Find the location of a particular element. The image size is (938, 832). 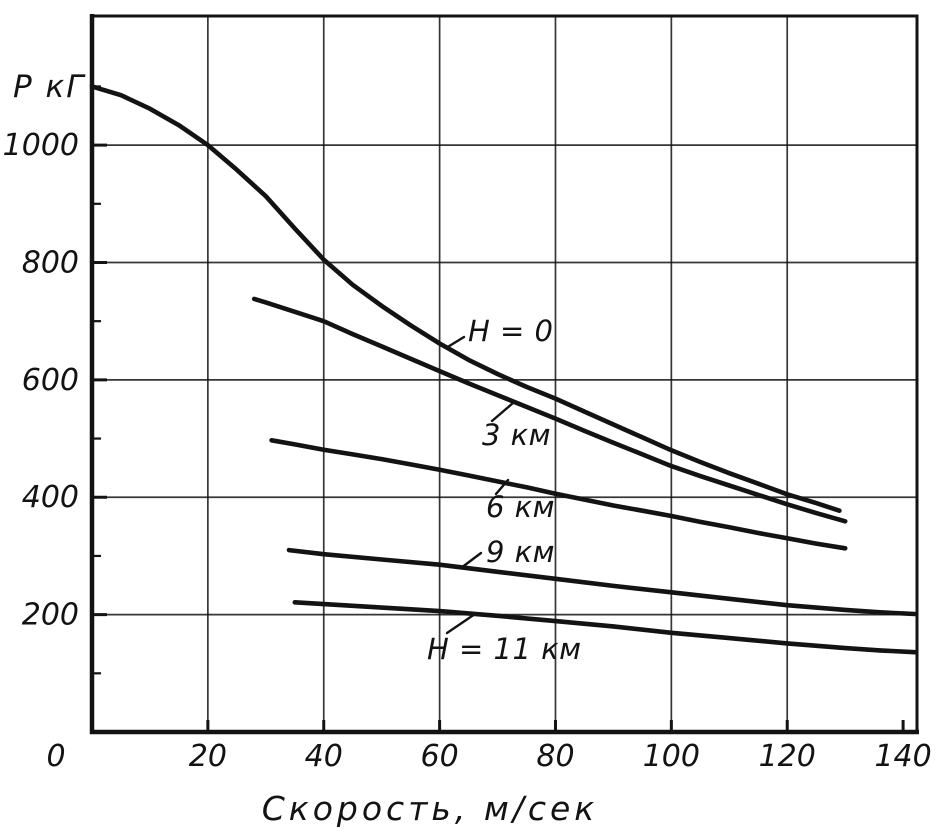

curve-annotation-label: 3 км is located at coordinates (516, 435).